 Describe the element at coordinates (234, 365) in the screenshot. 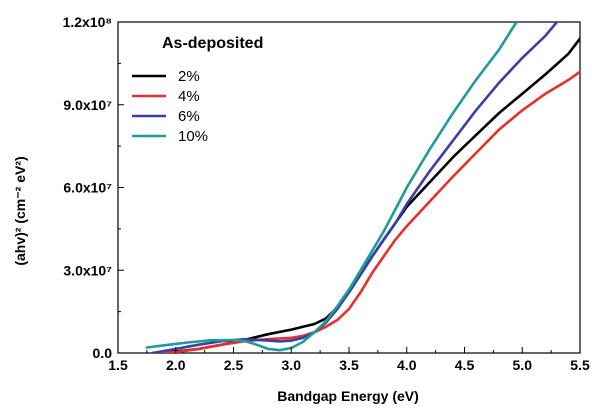

I see `x-tick-label: 2.5` at that location.